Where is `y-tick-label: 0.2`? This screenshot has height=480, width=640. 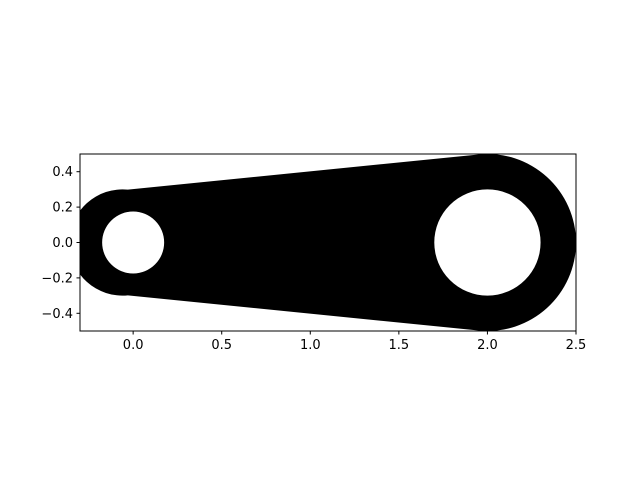 y-tick-label: 0.2 is located at coordinates (62, 208).